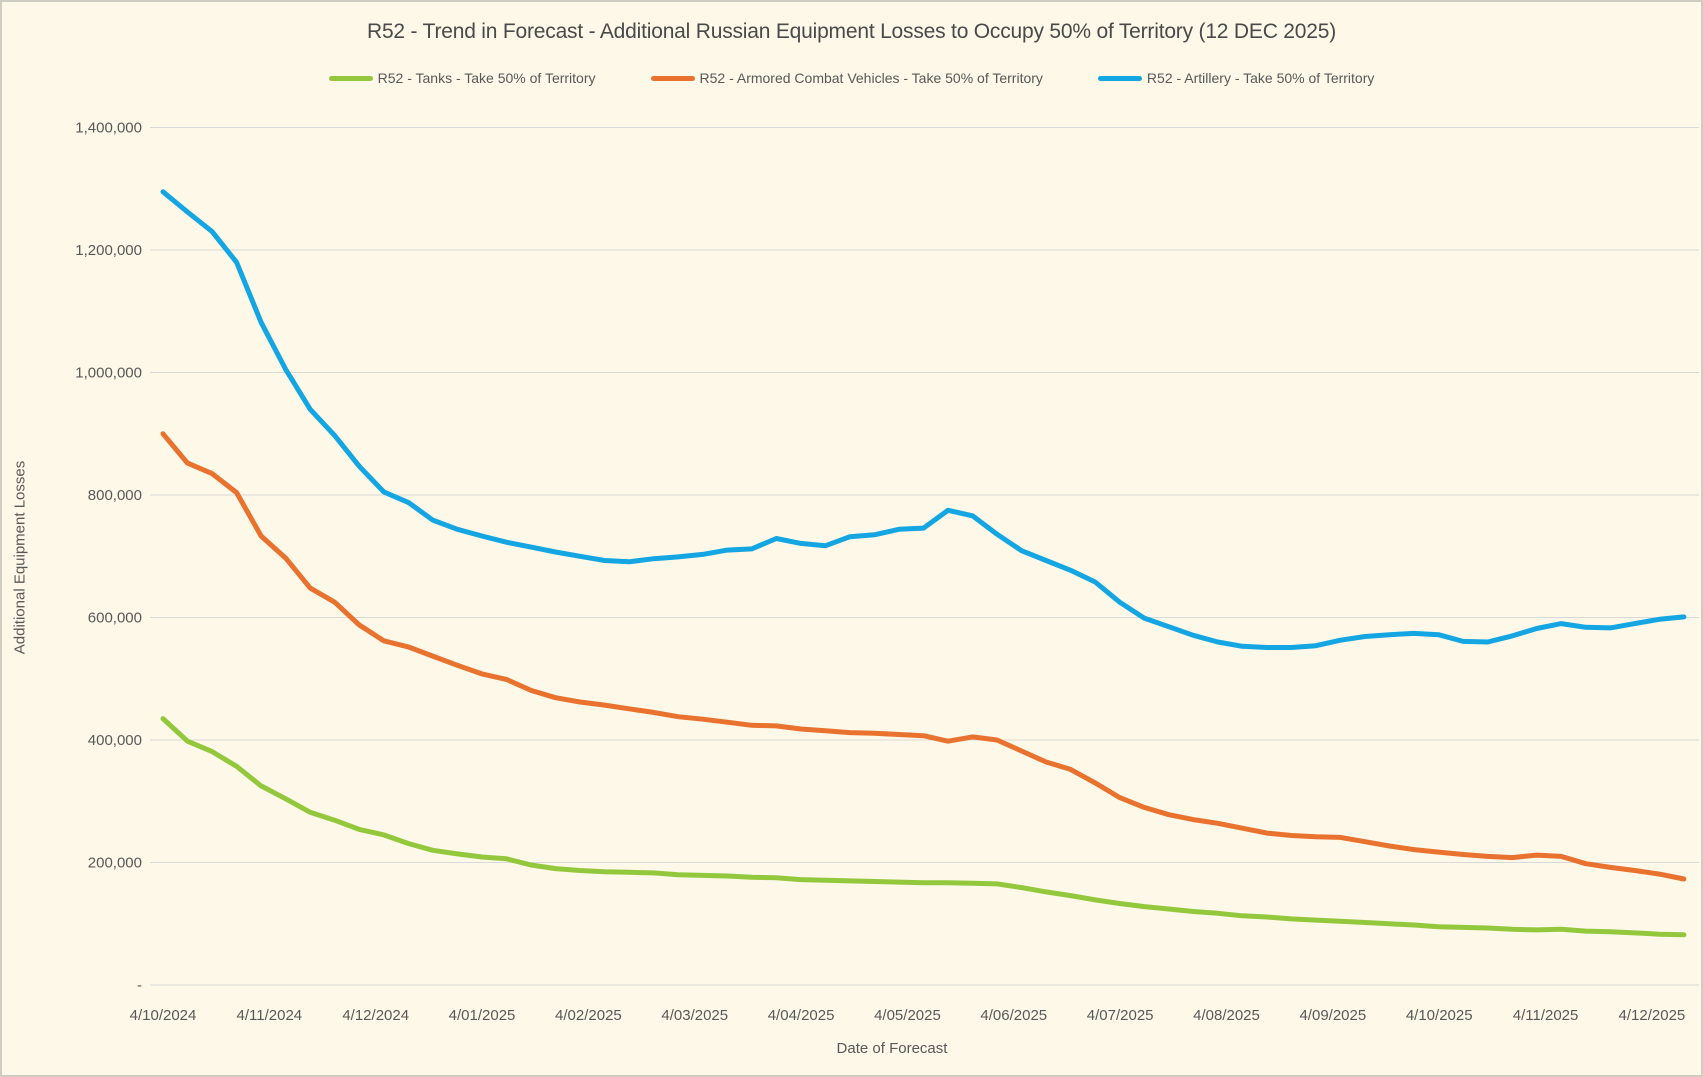 The width and height of the screenshot is (1703, 1077). Describe the element at coordinates (1120, 1015) in the screenshot. I see `x-tick-label: 4/07/2025` at that location.